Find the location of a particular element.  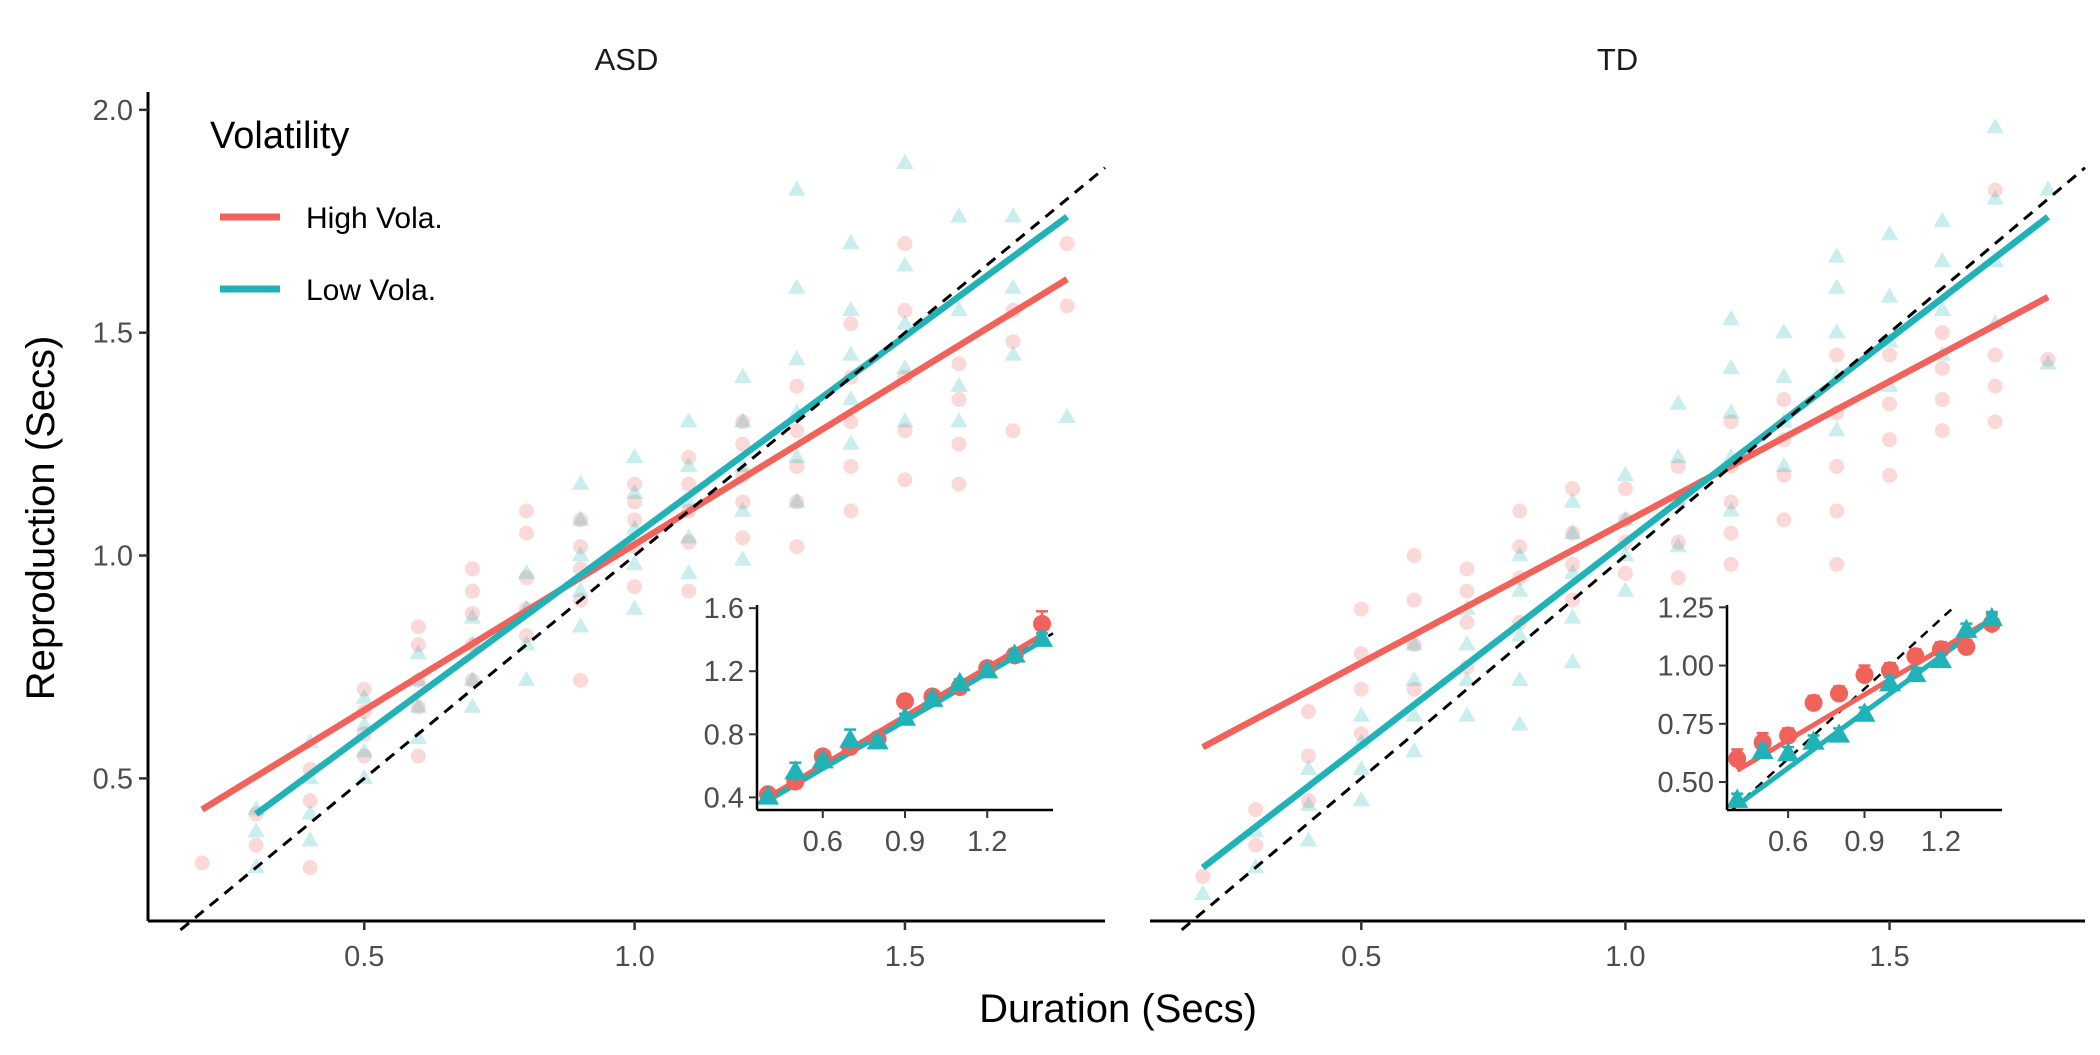

inset-x-tick-label: 0.9 is located at coordinates (1864, 842).